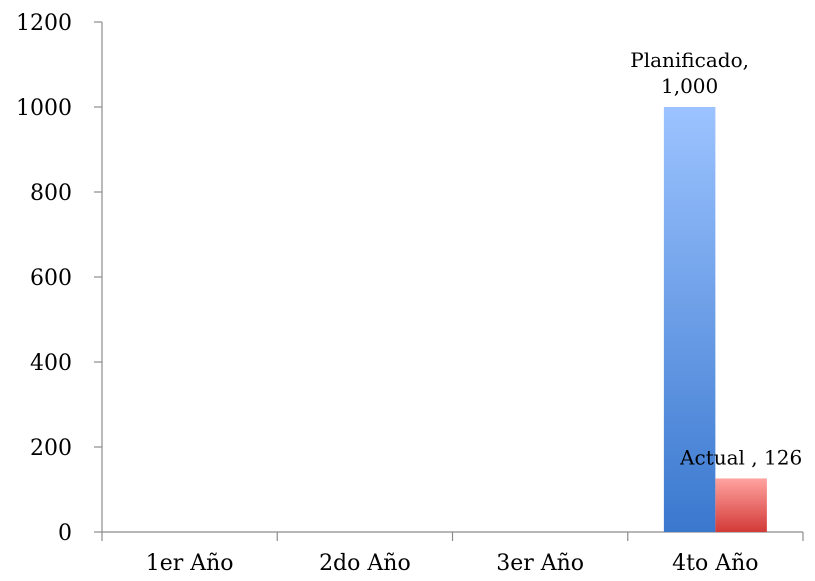 Image resolution: width=815 pixels, height=581 pixels. Describe the element at coordinates (365, 563) in the screenshot. I see `x-tick-label: 2do Año` at that location.